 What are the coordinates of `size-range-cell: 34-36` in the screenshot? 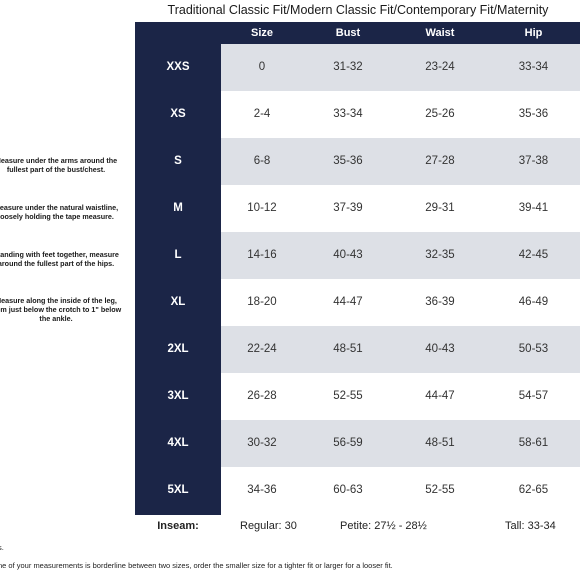 It's located at (262, 490).